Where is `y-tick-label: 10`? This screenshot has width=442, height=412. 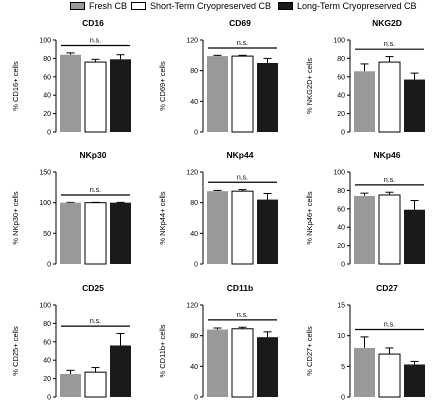
y-tick-label: 10 is located at coordinates (341, 336).